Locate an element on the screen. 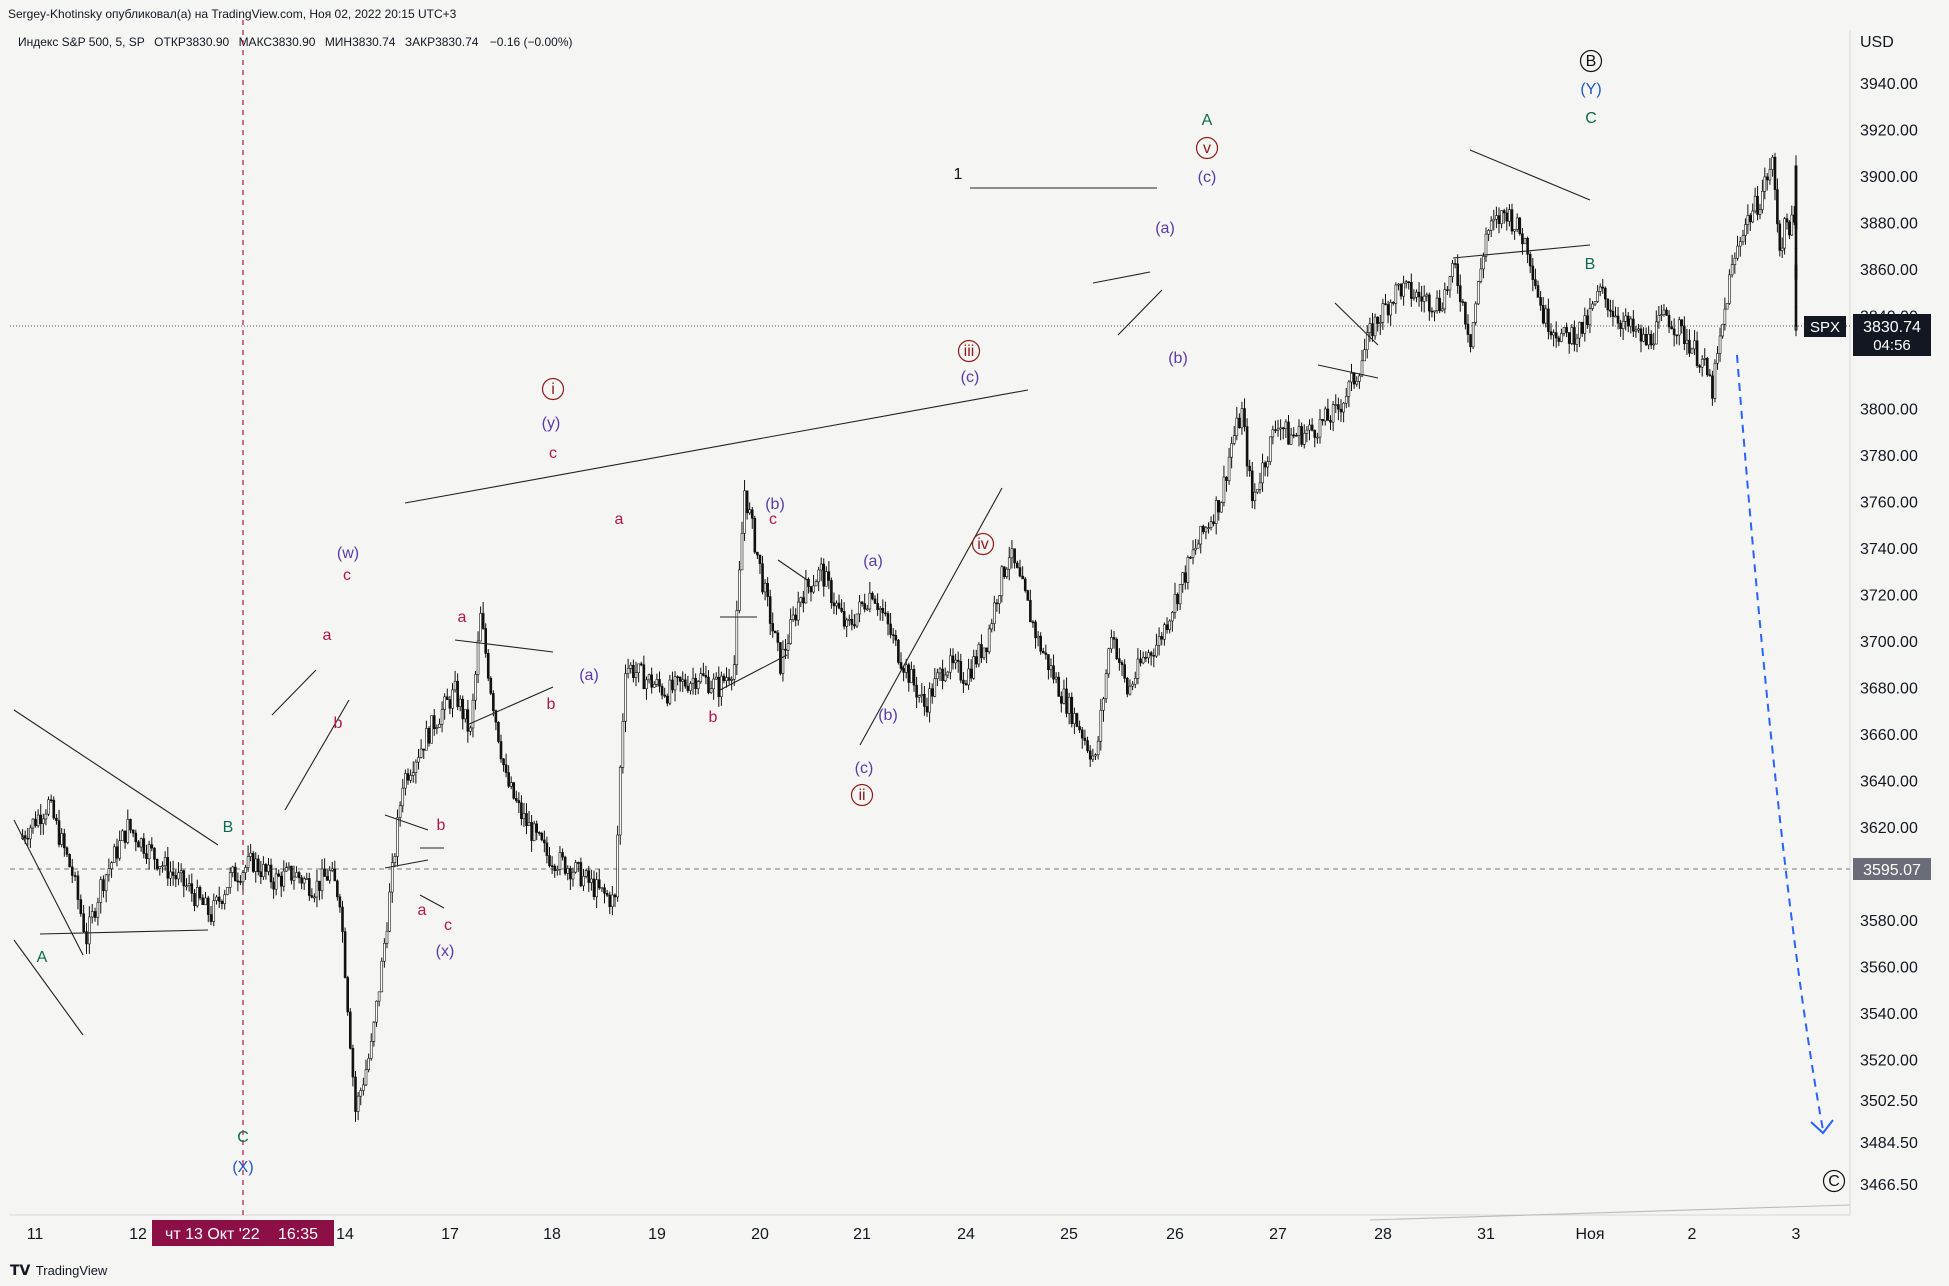 The height and width of the screenshot is (1286, 1949). tradingview-logo: 𝗧𝗩 TradingView is located at coordinates (58, 1270).